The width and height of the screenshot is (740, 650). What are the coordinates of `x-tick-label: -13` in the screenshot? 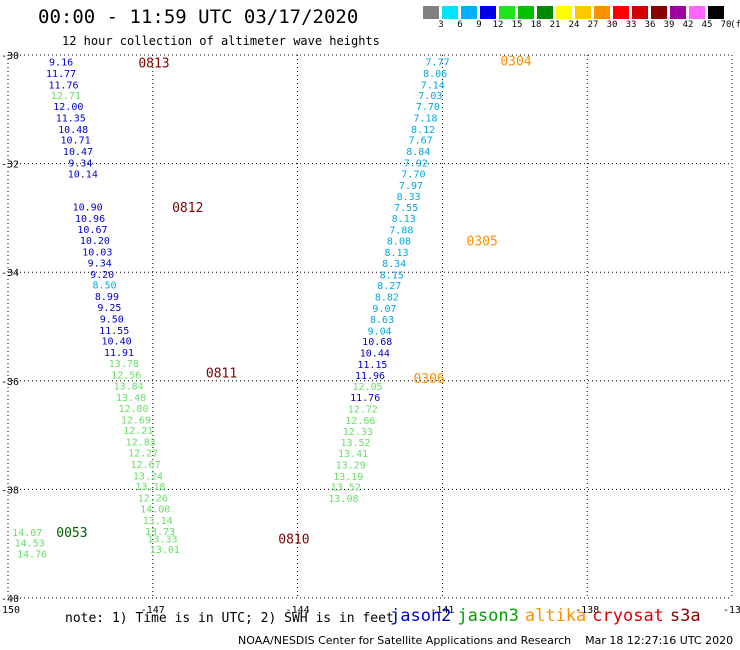 It's located at (731, 610).